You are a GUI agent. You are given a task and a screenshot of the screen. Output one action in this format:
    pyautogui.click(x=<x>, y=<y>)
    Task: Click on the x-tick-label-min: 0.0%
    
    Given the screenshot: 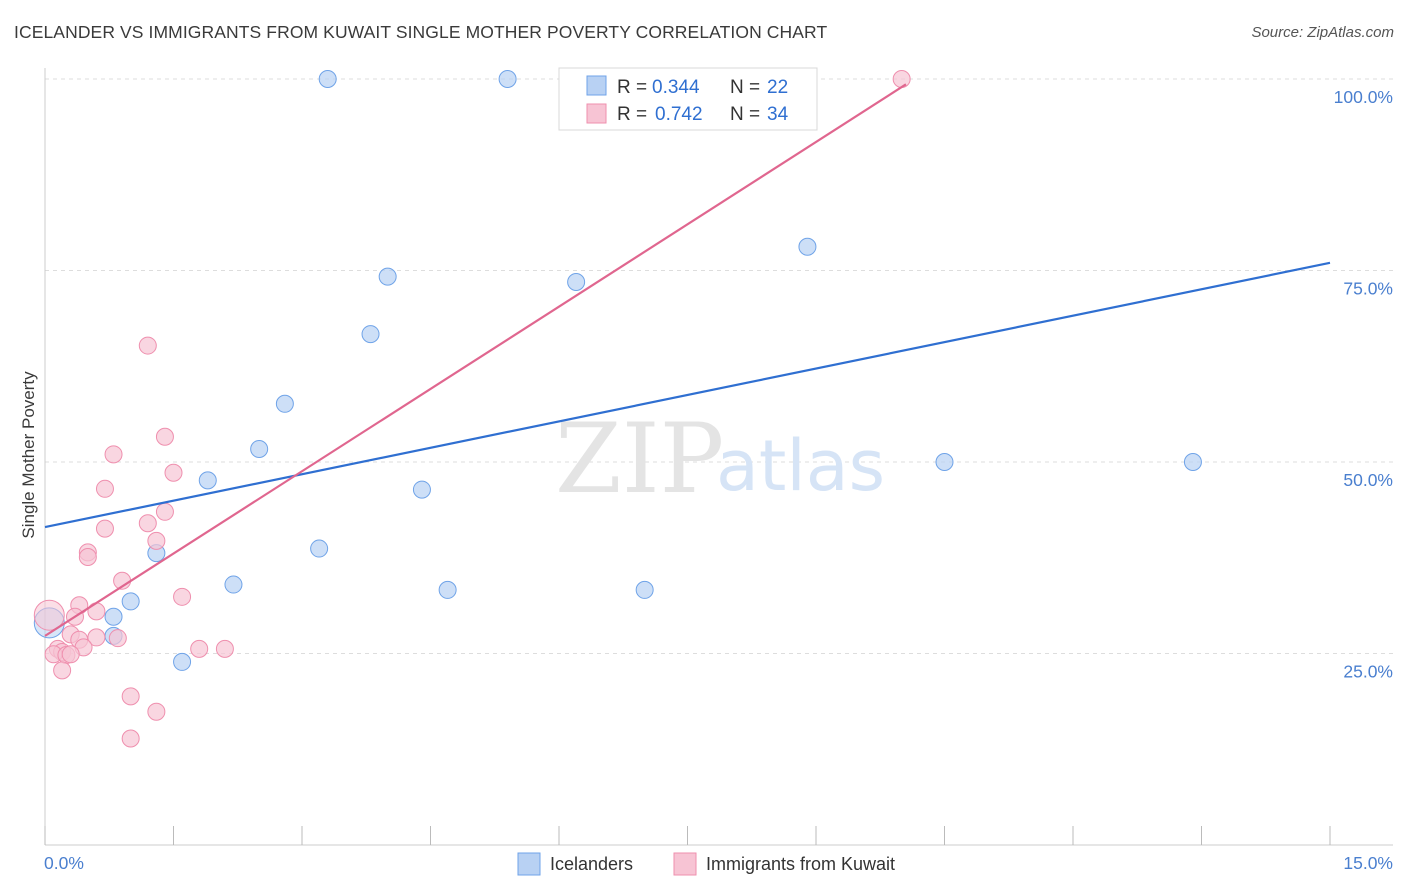 What is the action you would take?
    pyautogui.click(x=64, y=863)
    